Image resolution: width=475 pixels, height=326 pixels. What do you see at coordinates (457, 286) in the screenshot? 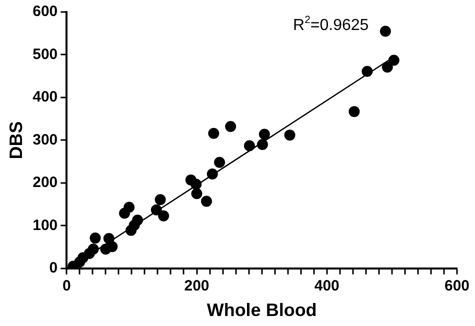
I see `x-tick-label: 600` at bounding box center [457, 286].